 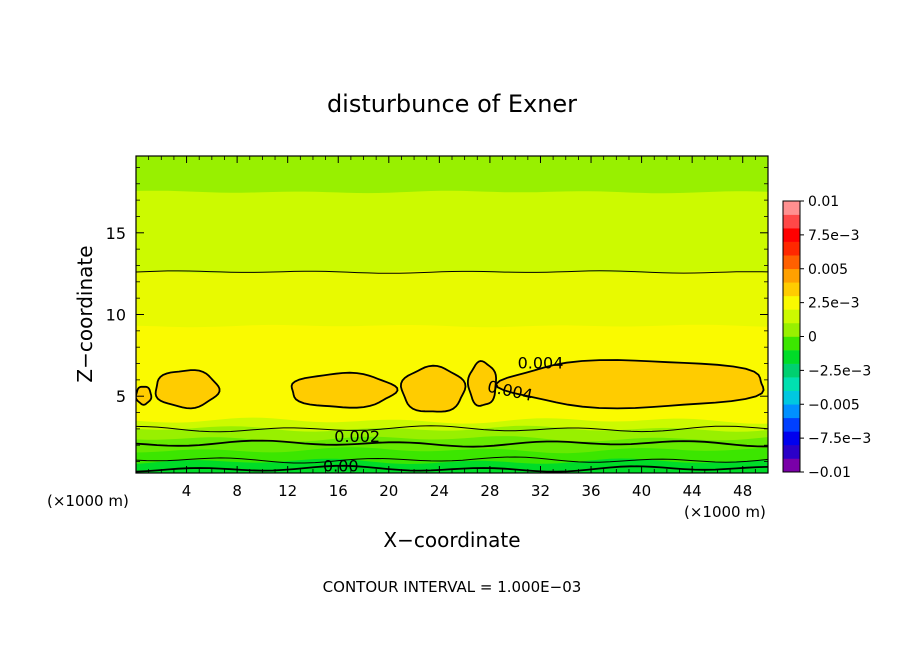 I want to click on colorbar-label: 7.5e−3, so click(x=834, y=236).